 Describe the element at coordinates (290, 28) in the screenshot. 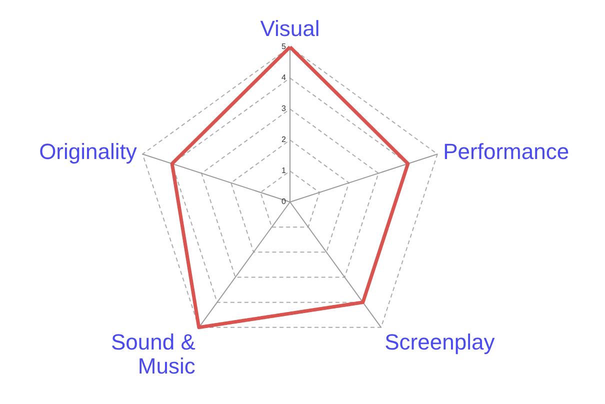

I see `spoke-label: Visual` at that location.